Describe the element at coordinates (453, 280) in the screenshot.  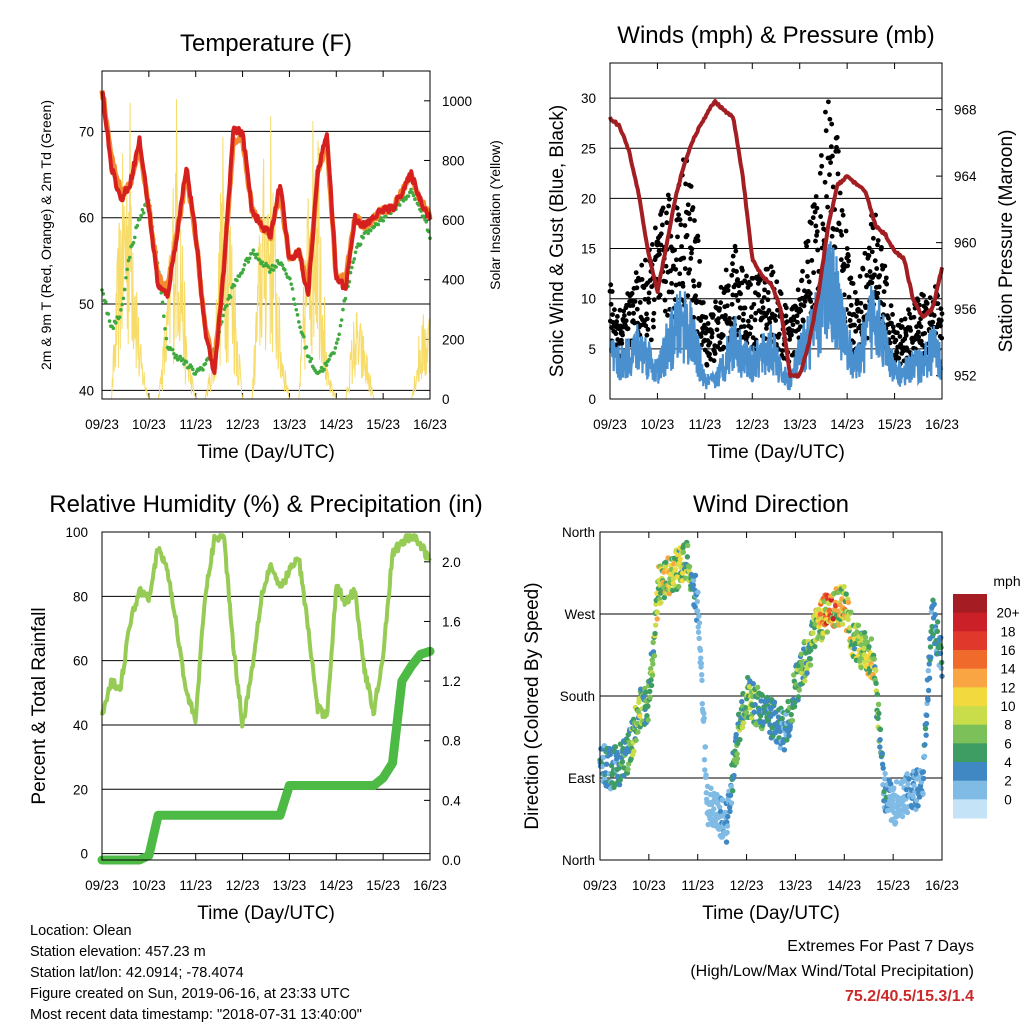
I see `y2-tick-label: 400` at that location.